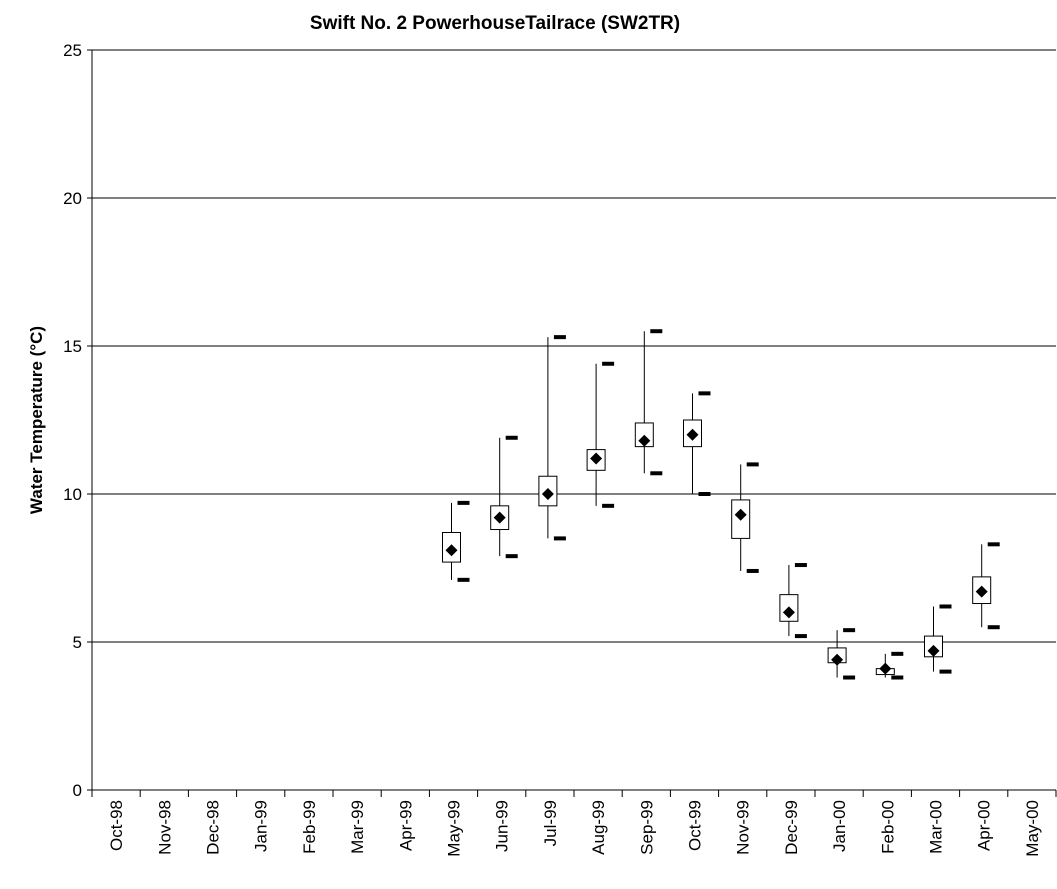 Image resolution: width=1057 pixels, height=889 pixels. What do you see at coordinates (550, 823) in the screenshot?
I see `x-tick-label: Jul-99` at bounding box center [550, 823].